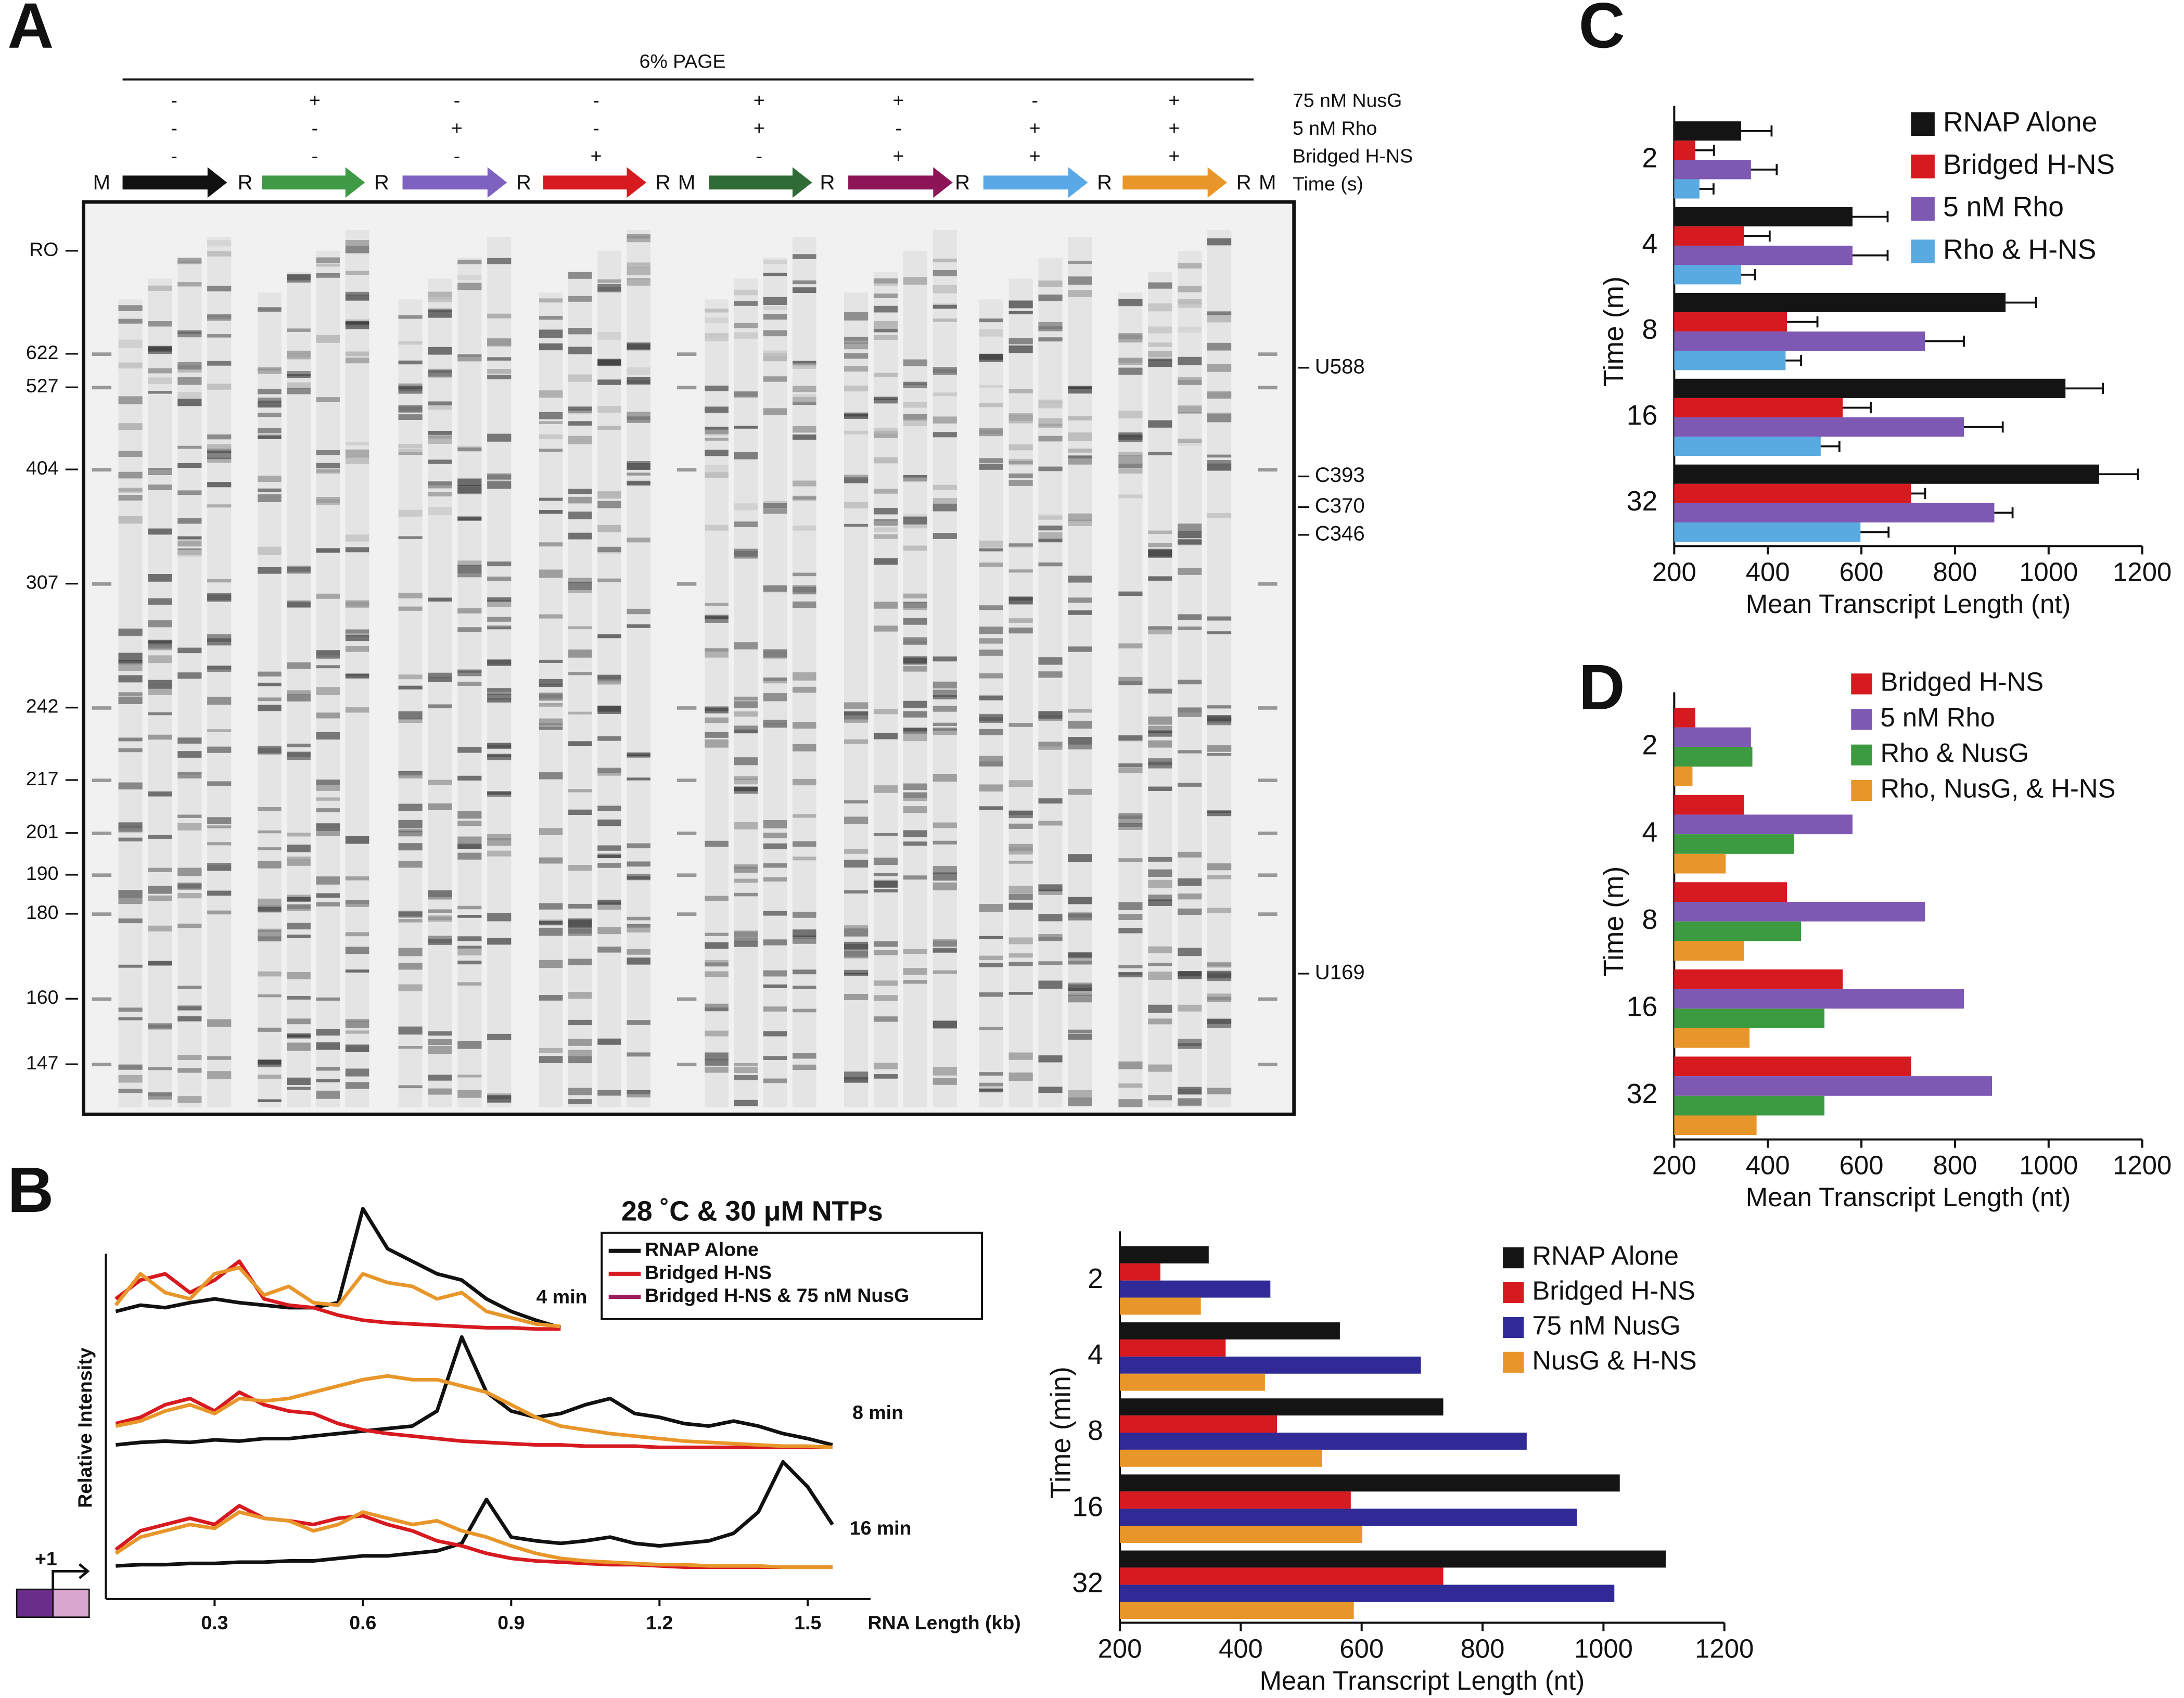 This screenshot has width=2184, height=1698. I want to click on legend-label: 75 nM NusG, so click(1606, 1325).